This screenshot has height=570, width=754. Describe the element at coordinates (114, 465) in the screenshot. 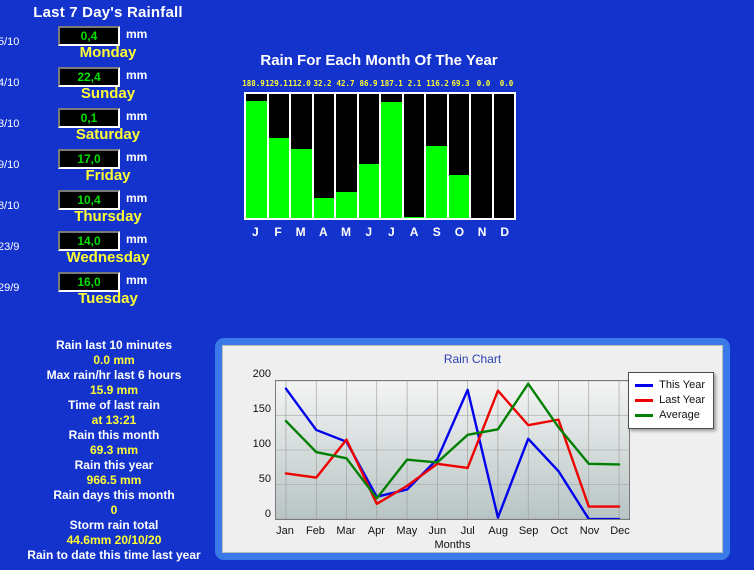

I see `stat-label: Rain this year` at that location.